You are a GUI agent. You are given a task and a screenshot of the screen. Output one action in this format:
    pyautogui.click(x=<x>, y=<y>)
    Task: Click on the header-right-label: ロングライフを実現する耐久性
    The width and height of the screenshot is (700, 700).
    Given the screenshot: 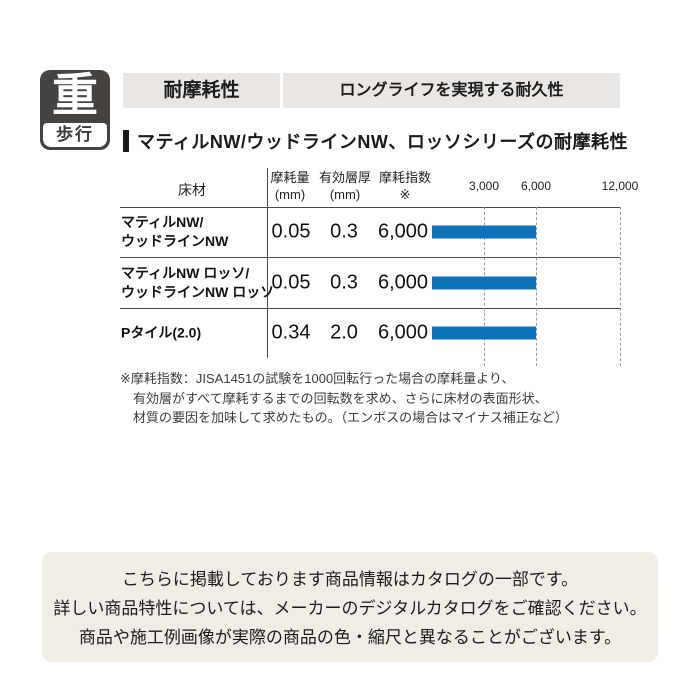 What is the action you would take?
    pyautogui.click(x=451, y=90)
    